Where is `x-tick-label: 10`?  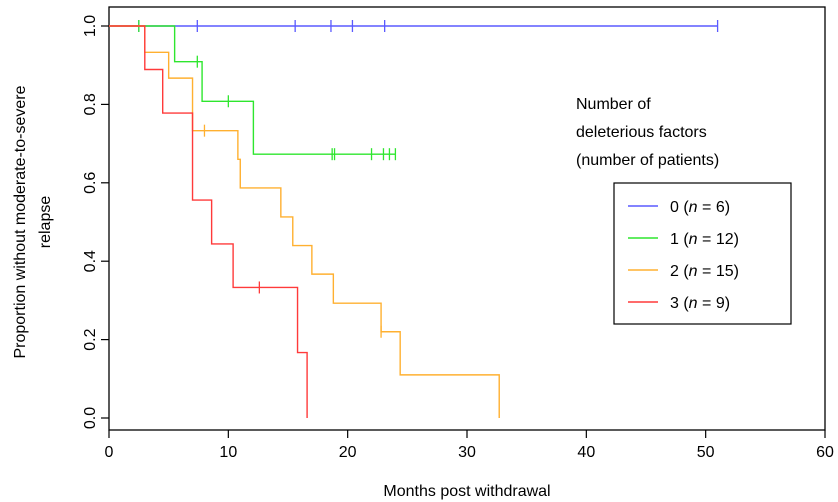 x-tick-label: 10 is located at coordinates (228, 452).